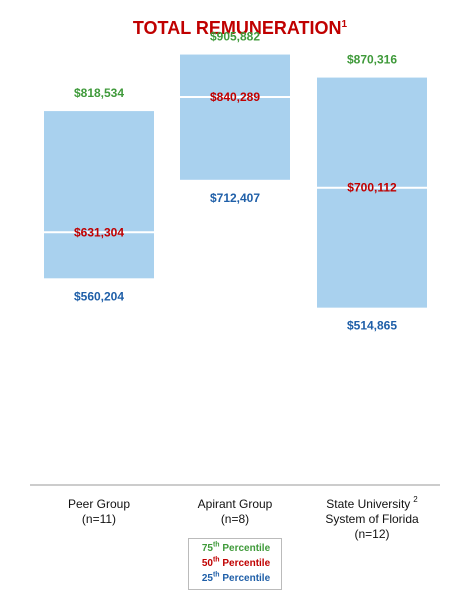 This screenshot has width=451, height=601. What do you see at coordinates (415, 499) in the screenshot?
I see `category-footnote: 2` at bounding box center [415, 499].